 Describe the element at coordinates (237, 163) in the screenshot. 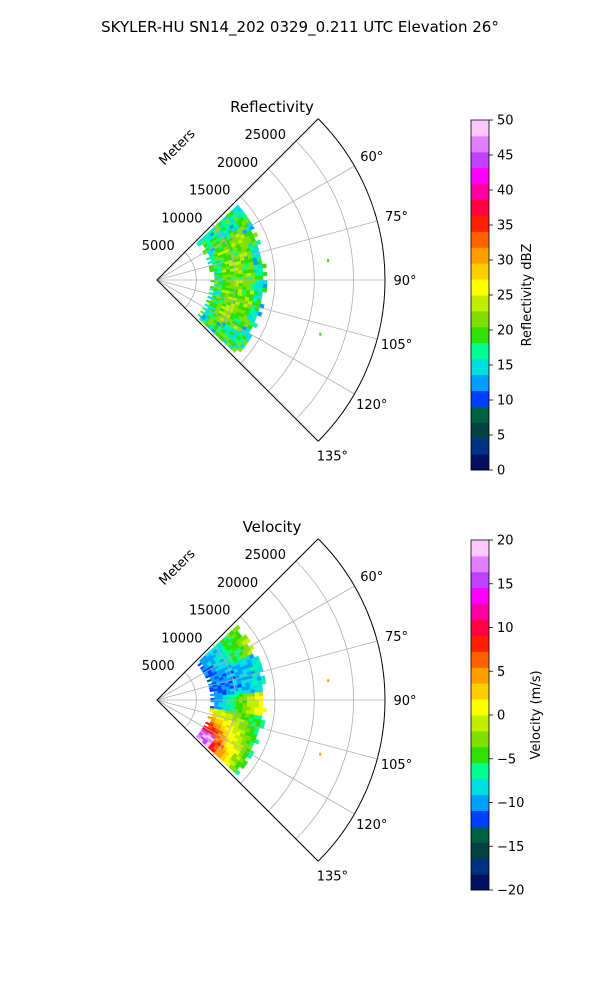

I see `range-tick-label: 20000` at that location.